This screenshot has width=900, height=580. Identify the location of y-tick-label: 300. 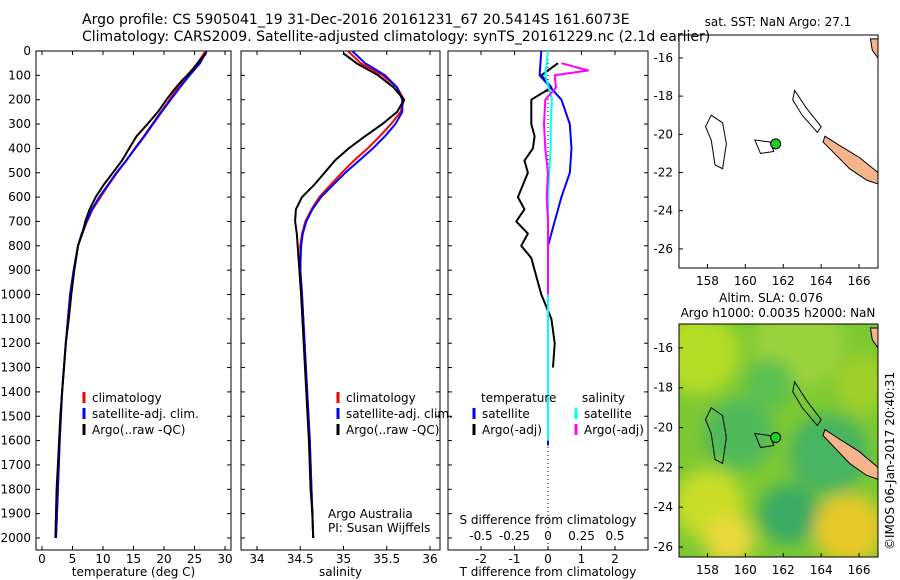
(19, 124).